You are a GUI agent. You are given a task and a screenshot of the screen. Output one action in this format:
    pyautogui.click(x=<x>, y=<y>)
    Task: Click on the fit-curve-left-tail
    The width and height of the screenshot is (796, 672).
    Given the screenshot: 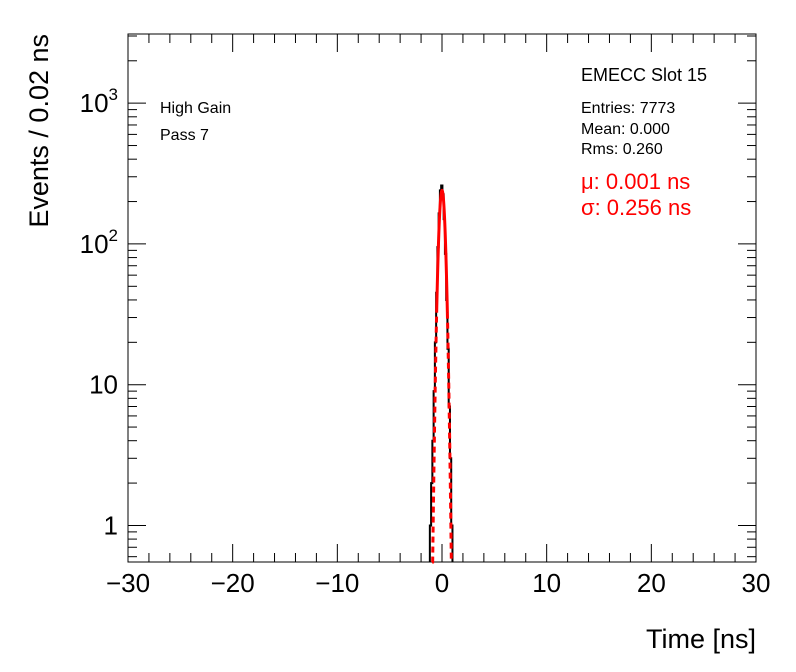 What is the action you would take?
    pyautogui.click(x=435, y=438)
    